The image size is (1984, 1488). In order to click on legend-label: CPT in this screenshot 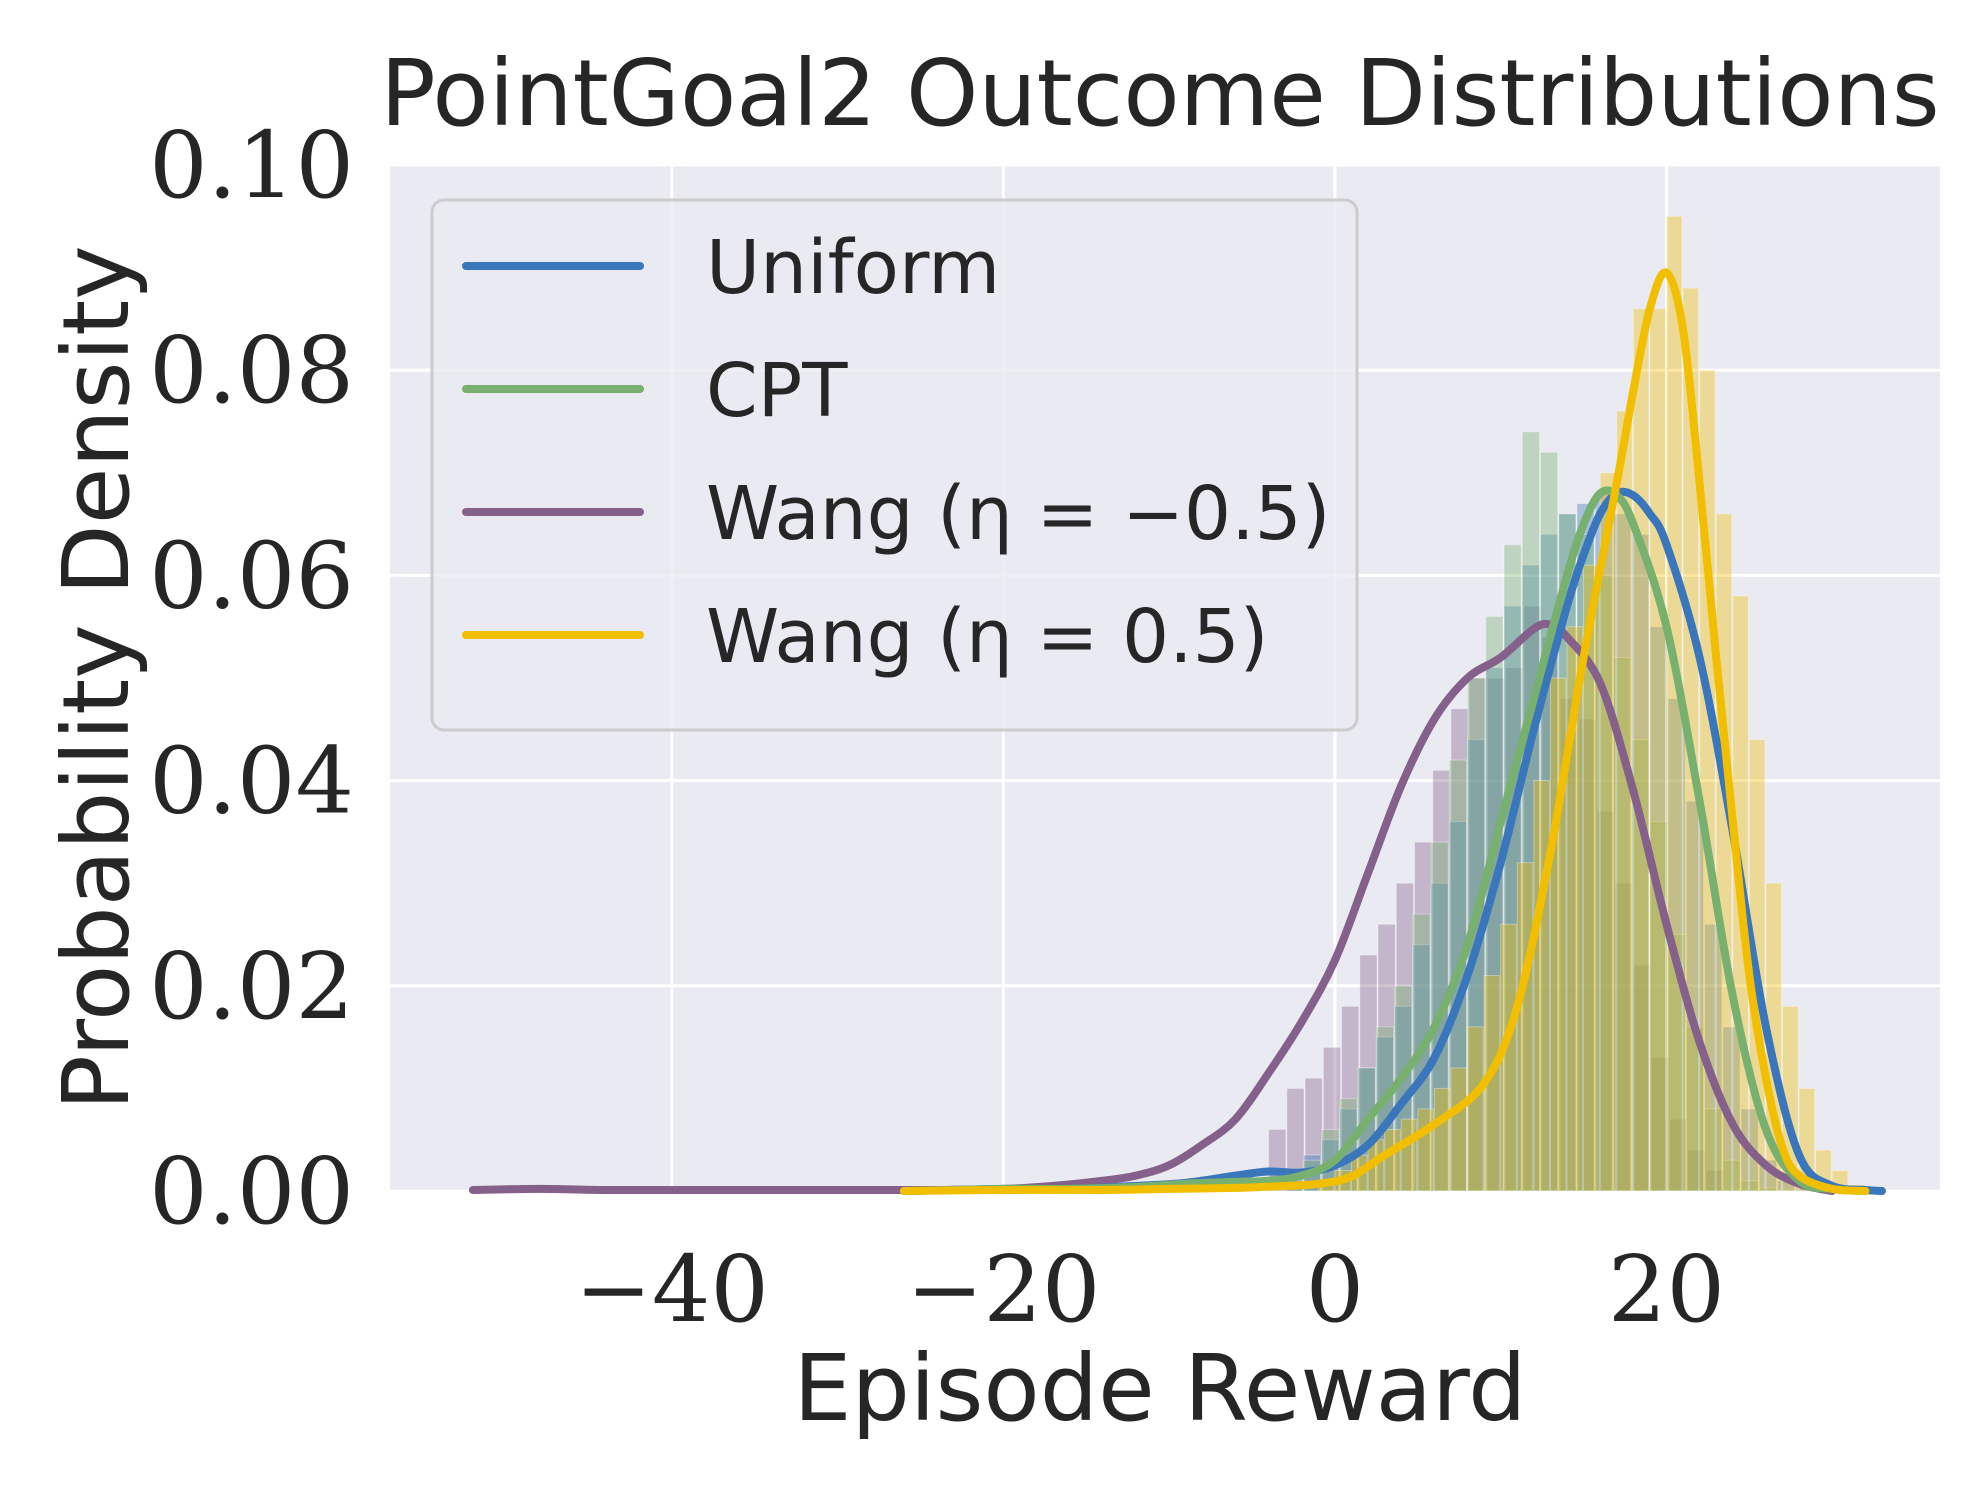, I will do `click(777, 391)`.